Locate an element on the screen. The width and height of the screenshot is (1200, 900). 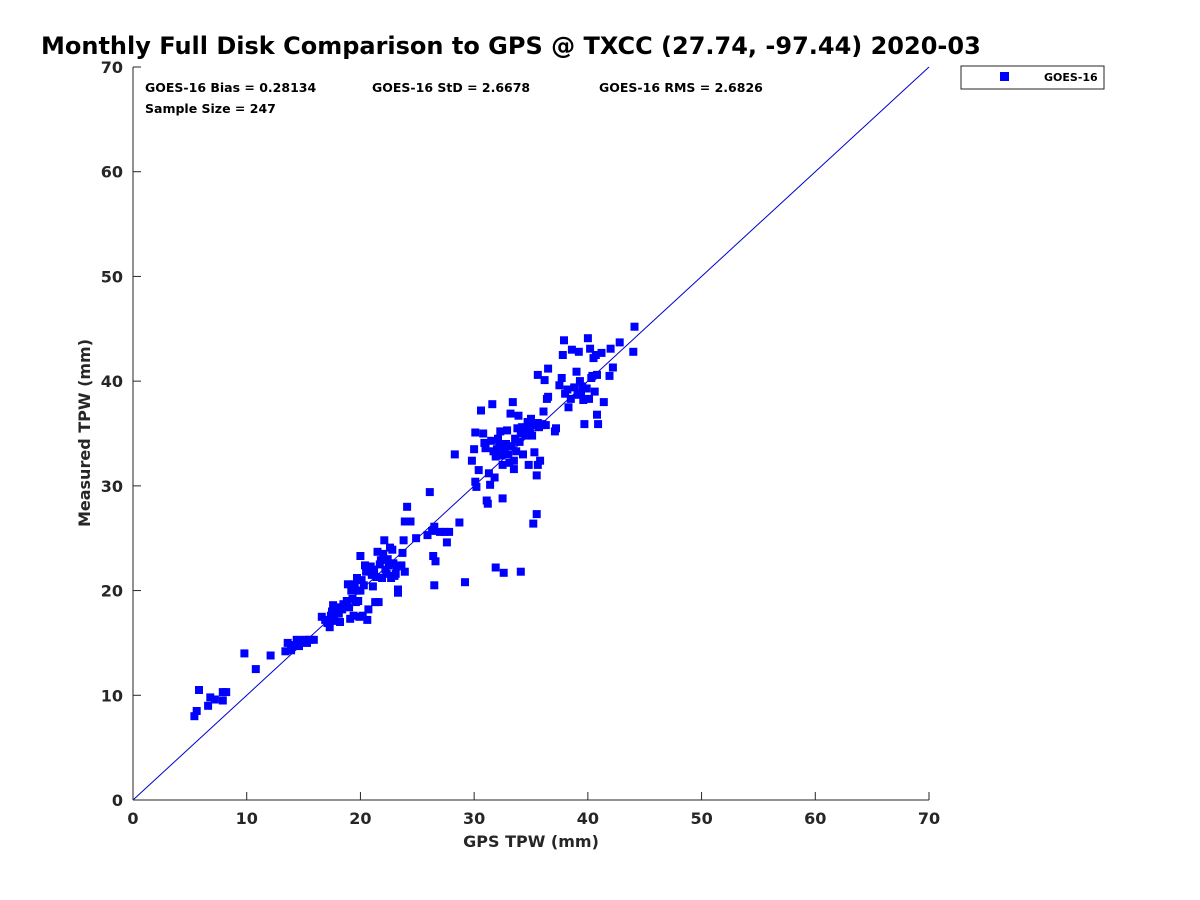
x-tick-label: 70 is located at coordinates (929, 818).